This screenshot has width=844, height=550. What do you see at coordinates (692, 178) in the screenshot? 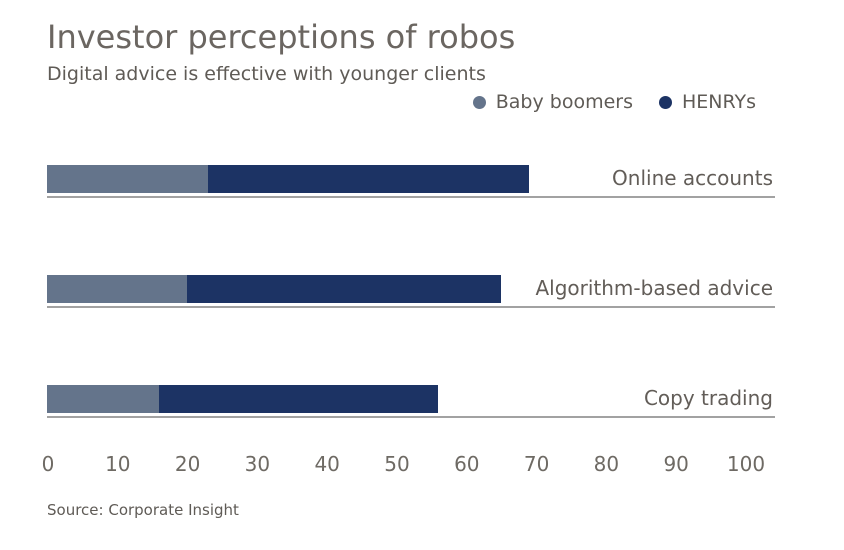
I see `category-label: Online accounts` at bounding box center [692, 178].